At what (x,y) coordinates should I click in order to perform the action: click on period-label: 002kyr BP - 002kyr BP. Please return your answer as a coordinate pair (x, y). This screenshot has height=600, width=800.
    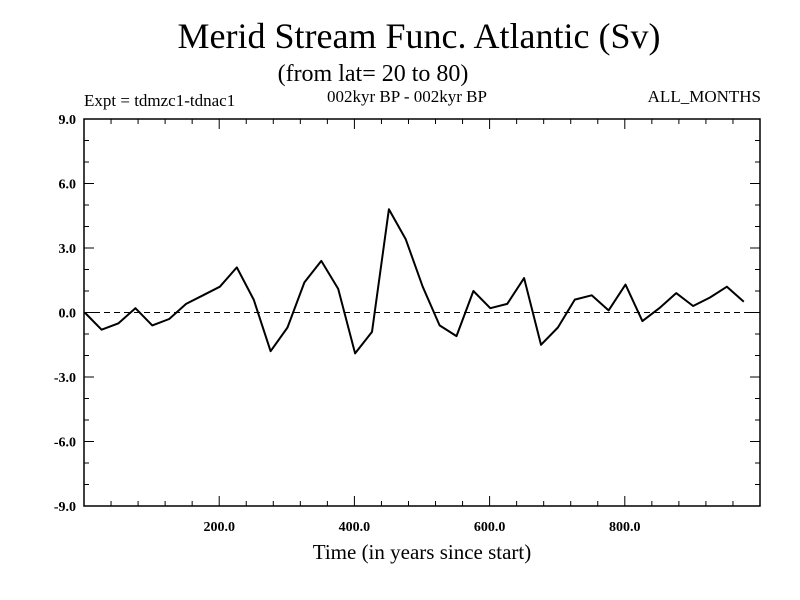
    Looking at the image, I should click on (407, 96).